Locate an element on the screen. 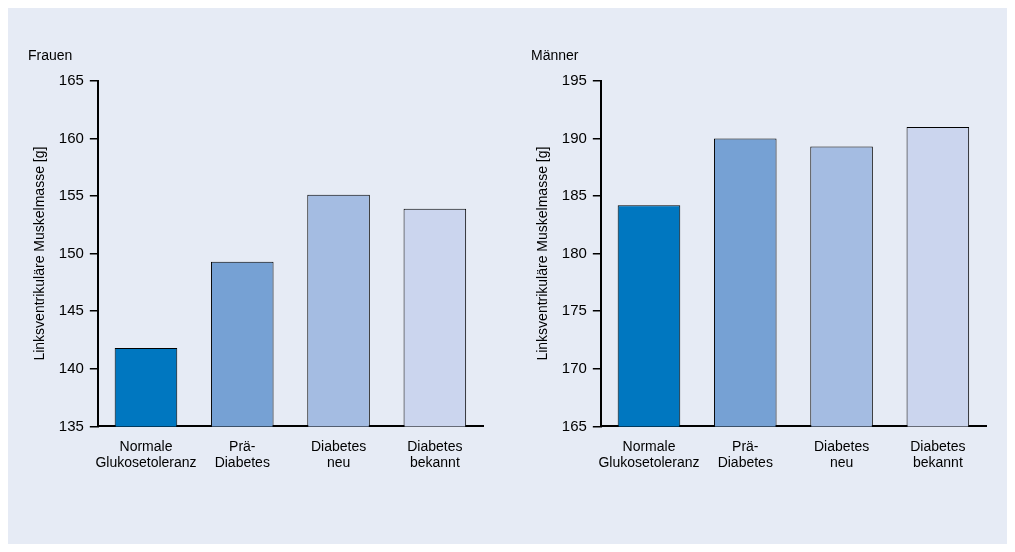  y-tick-label: 195 is located at coordinates (574, 79).